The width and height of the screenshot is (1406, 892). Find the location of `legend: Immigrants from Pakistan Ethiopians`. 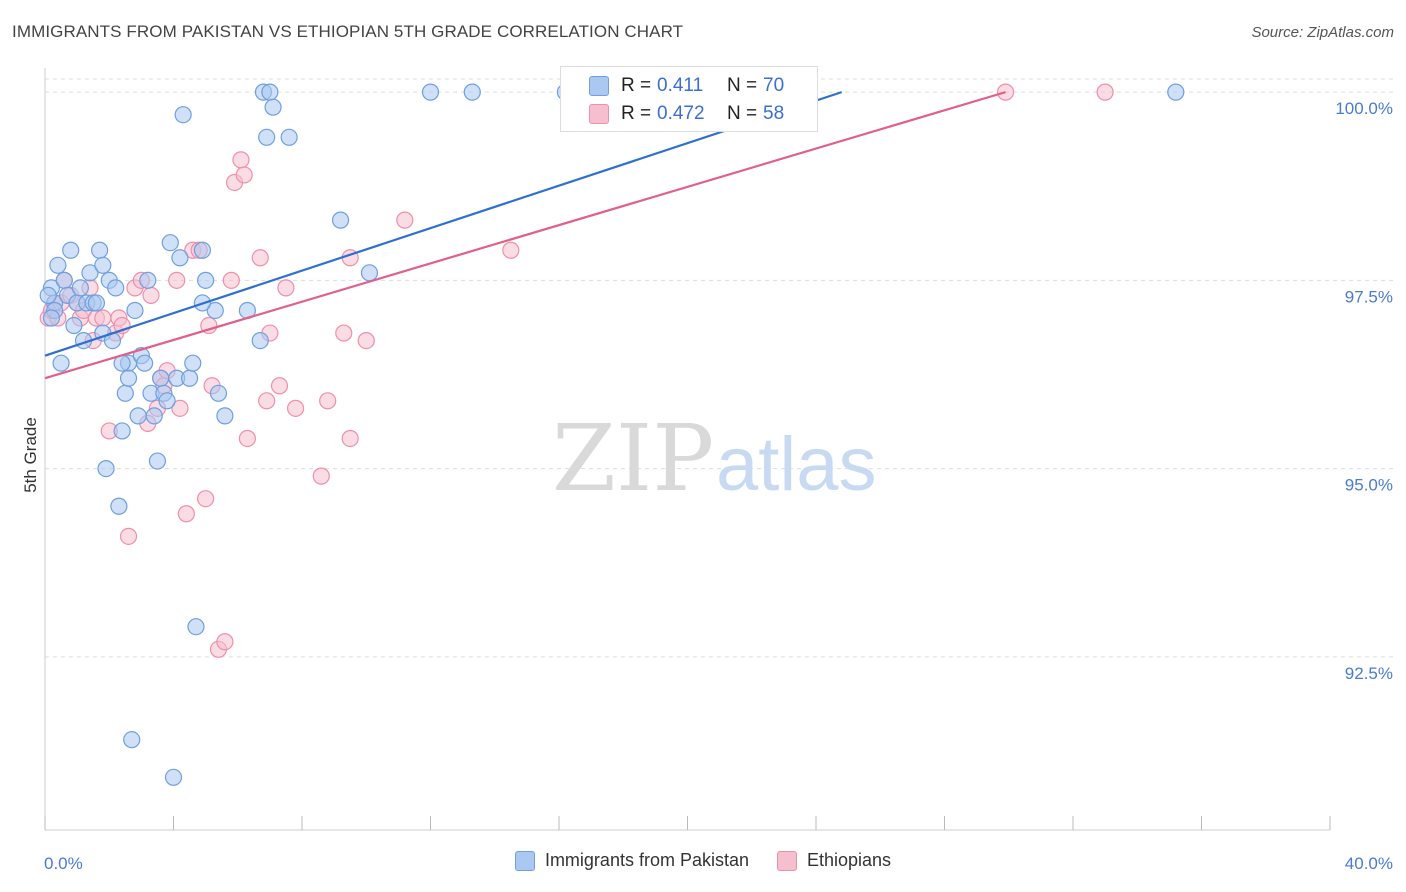

legend: Immigrants from Pakistan Ethiopians is located at coordinates (703, 860).